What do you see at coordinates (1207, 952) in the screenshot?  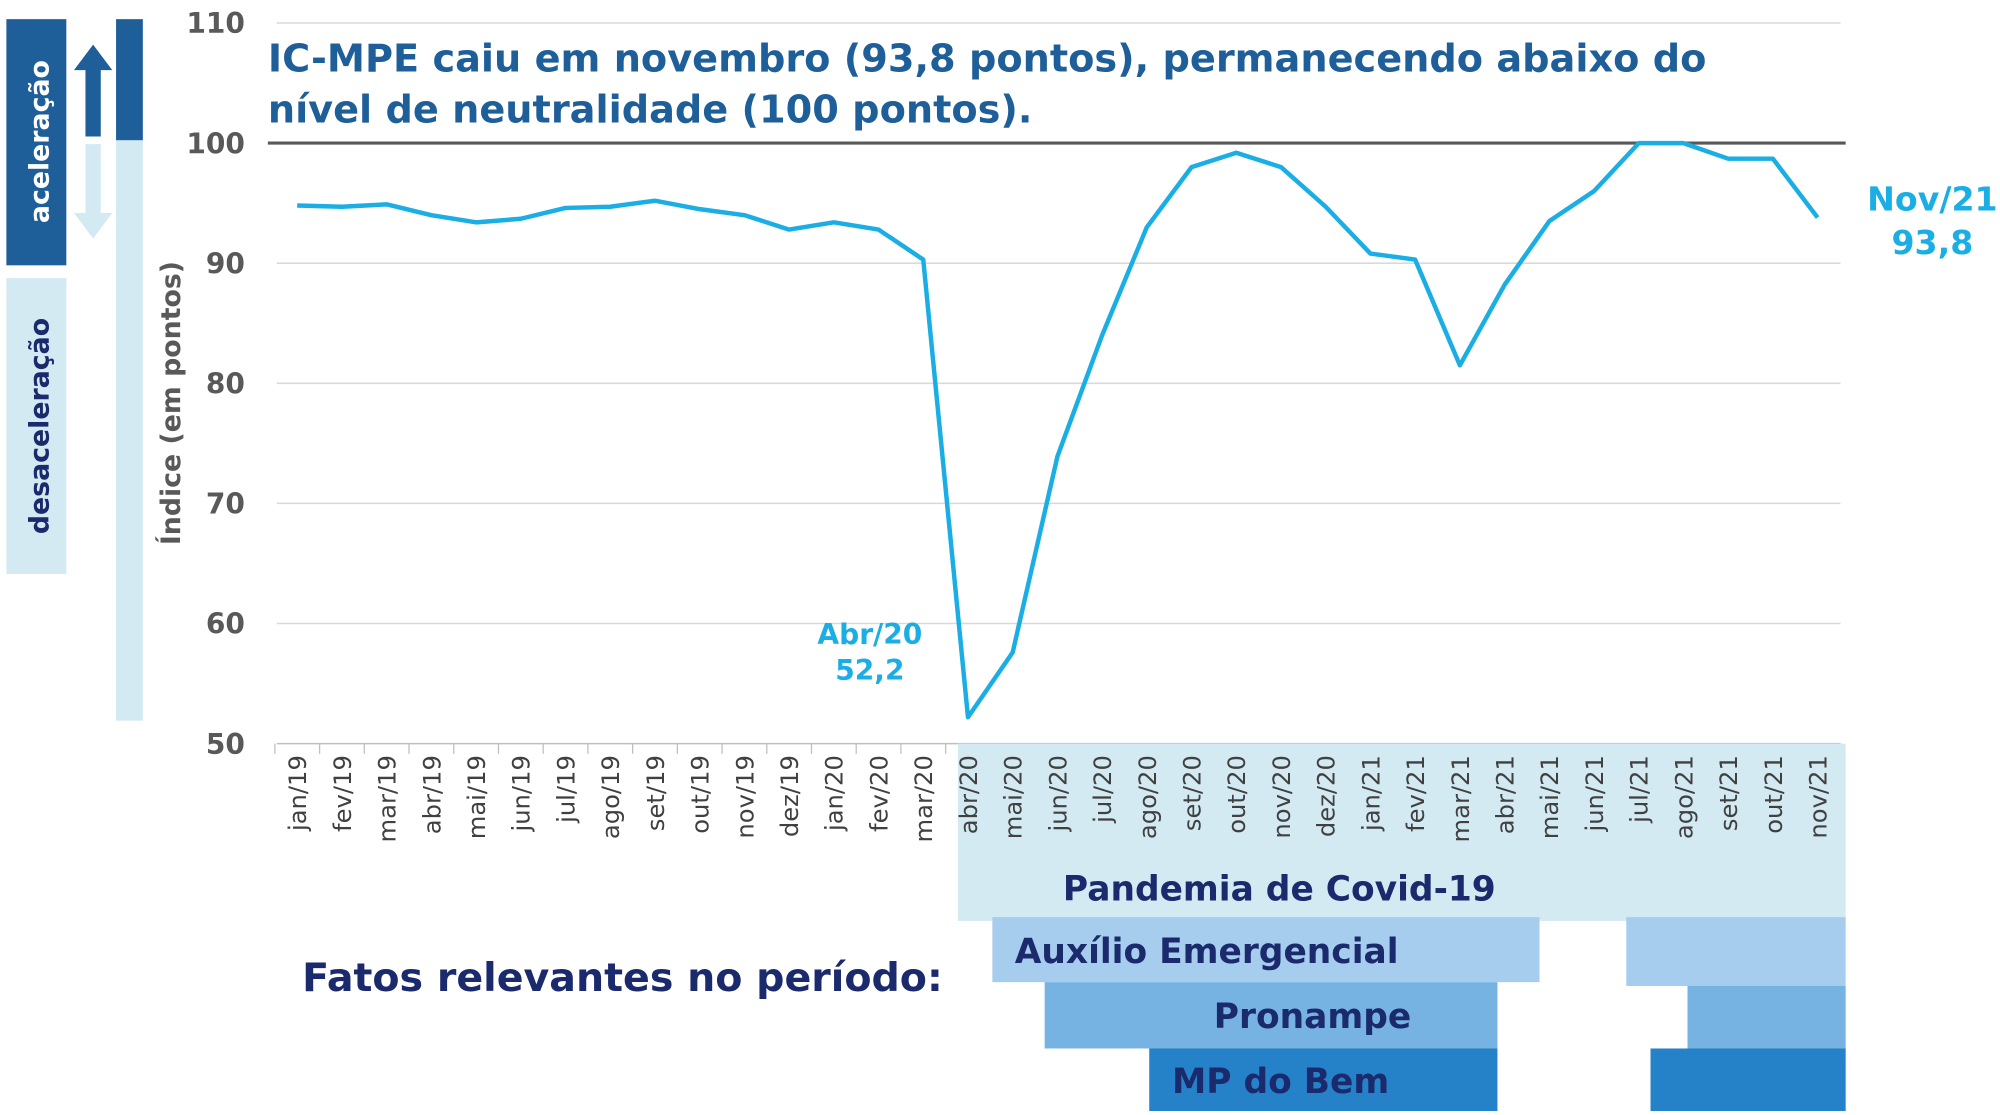 I see `period-label: Auxílio Emergencial` at bounding box center [1207, 952].